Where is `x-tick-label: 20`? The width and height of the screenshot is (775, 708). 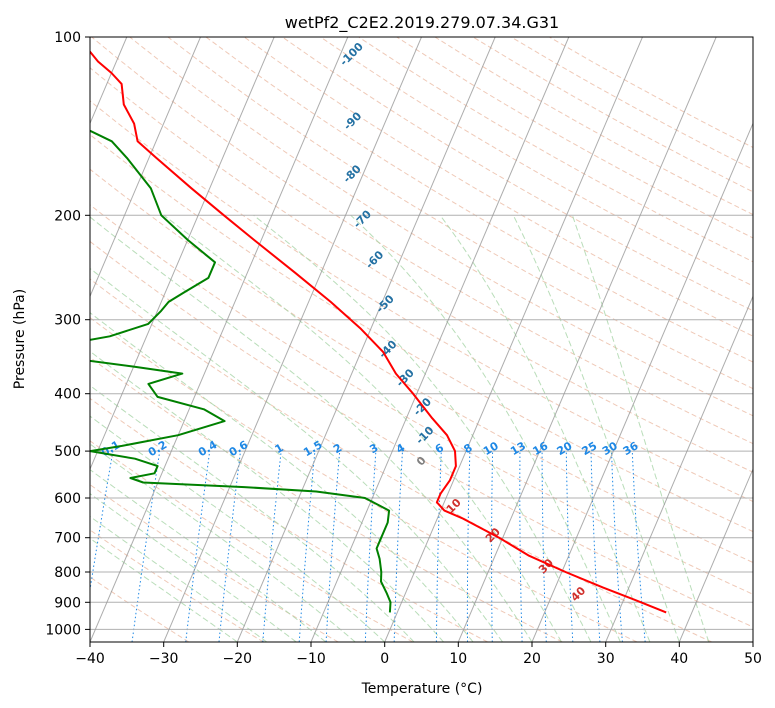 x-tick-label: 20 is located at coordinates (532, 659).